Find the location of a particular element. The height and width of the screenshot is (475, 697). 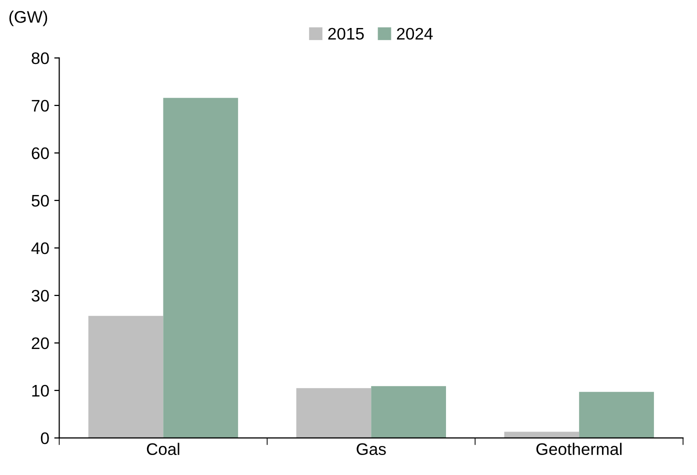

y-tick-label: 50 is located at coordinates (40, 200).